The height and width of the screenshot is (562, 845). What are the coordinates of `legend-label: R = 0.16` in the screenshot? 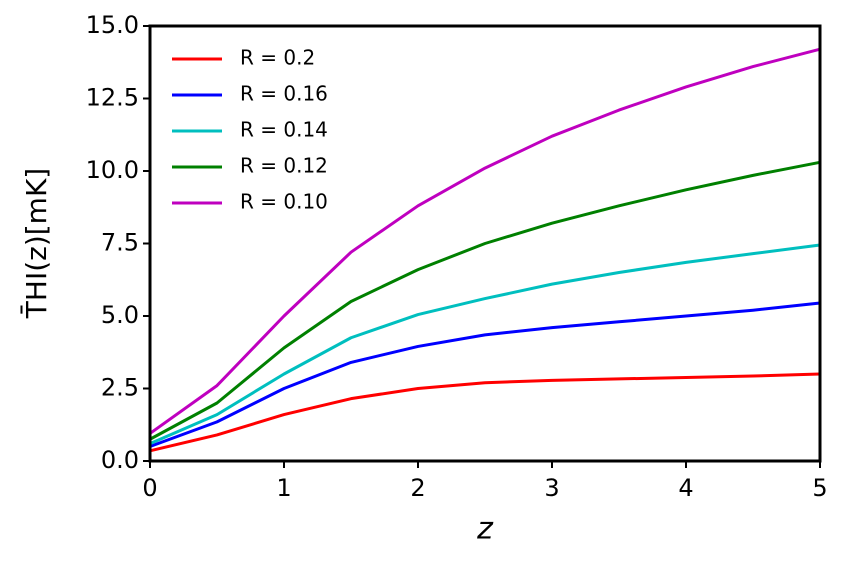 It's located at (284, 94).